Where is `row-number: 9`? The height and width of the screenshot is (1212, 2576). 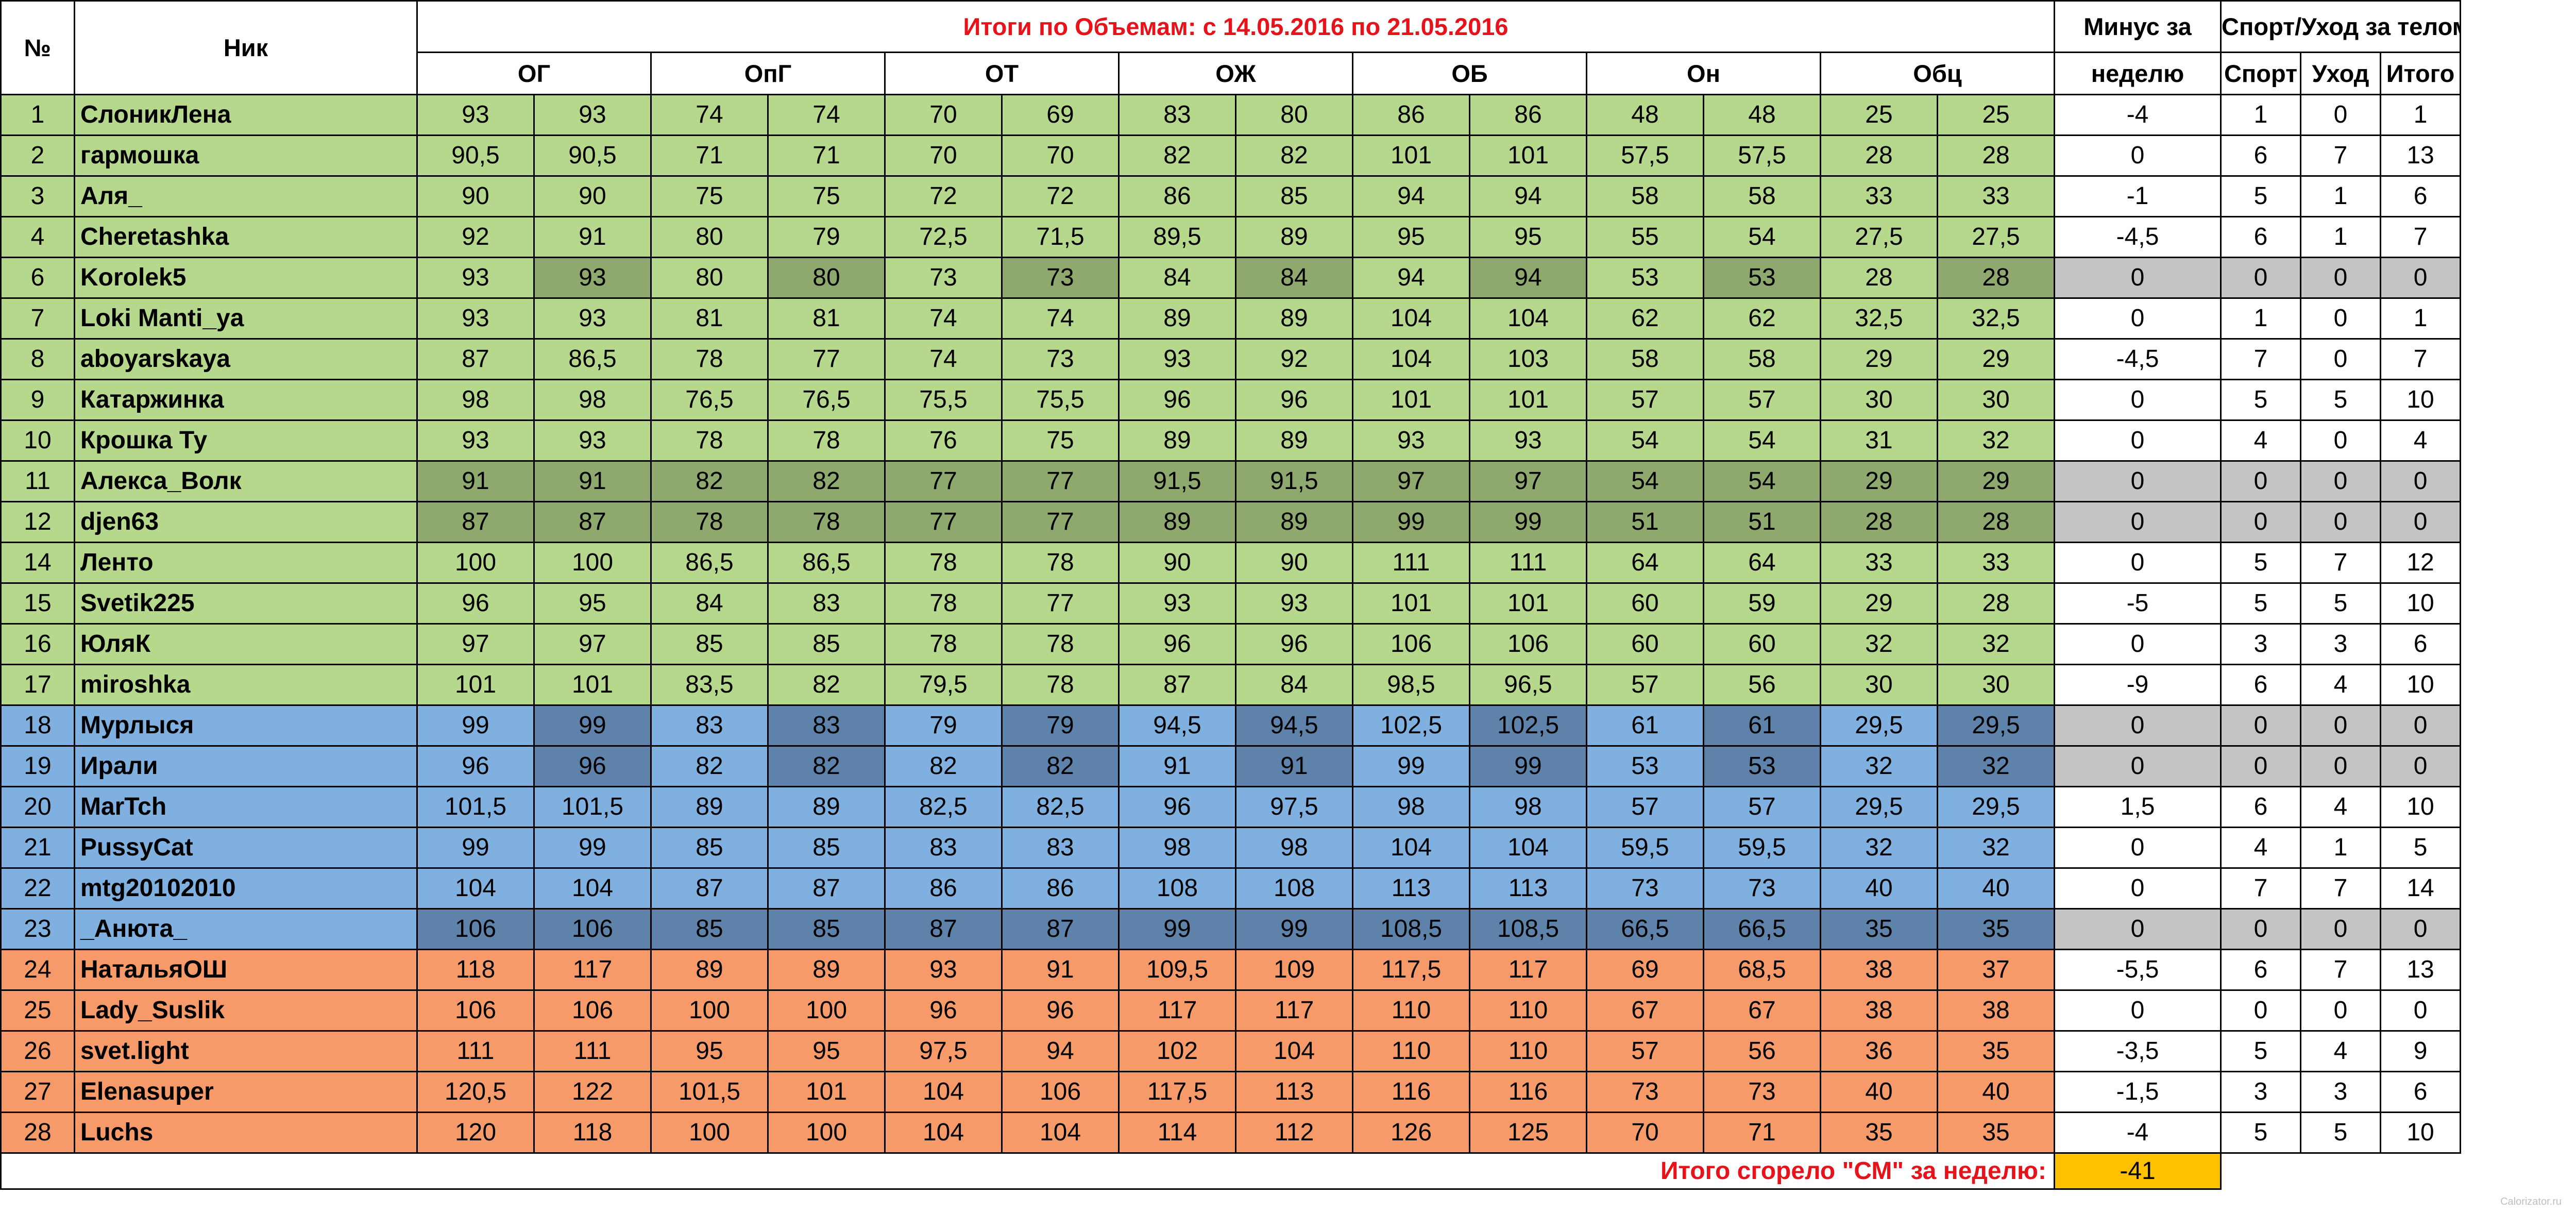
row-number: 9 is located at coordinates (37, 400).